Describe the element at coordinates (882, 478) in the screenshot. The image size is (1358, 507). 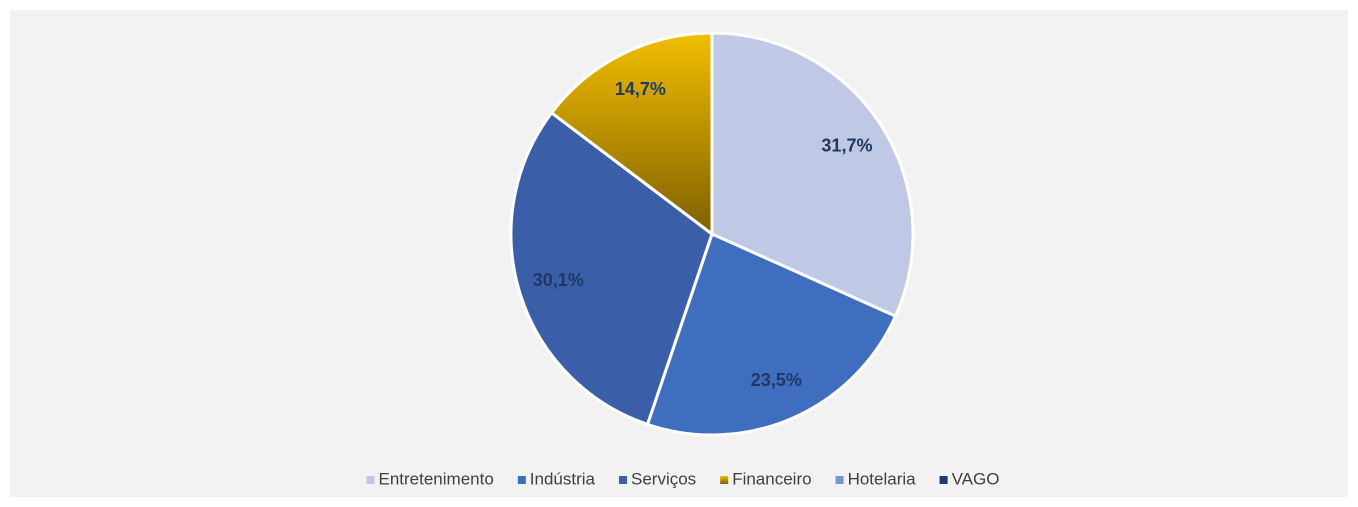
I see `legend-label: Hotelaria` at that location.